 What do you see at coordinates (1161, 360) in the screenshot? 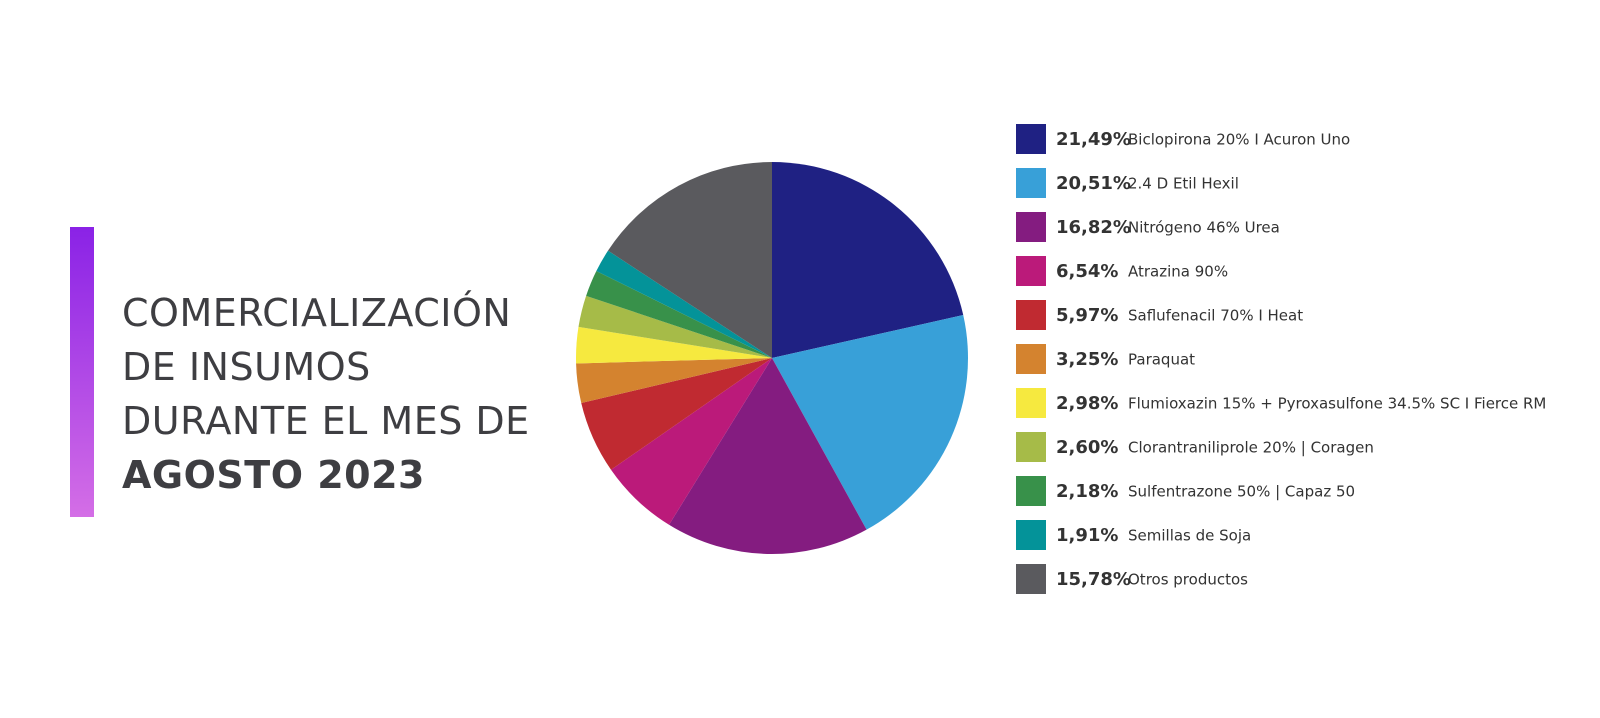
I see `legend-label: Paraquat` at bounding box center [1161, 360].